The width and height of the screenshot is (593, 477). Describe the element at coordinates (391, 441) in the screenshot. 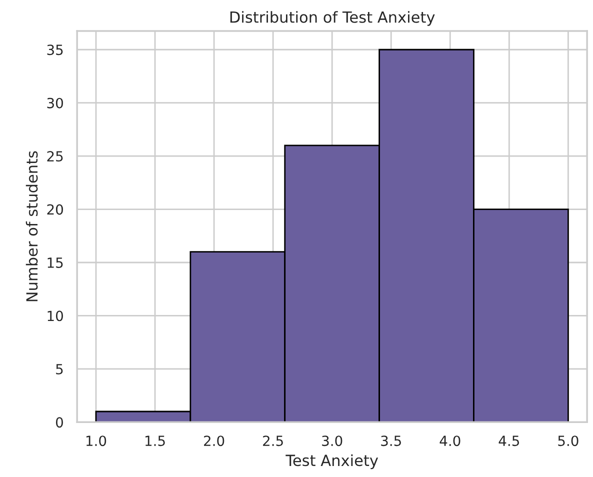

I see `x-tick-label: 3.5` at that location.